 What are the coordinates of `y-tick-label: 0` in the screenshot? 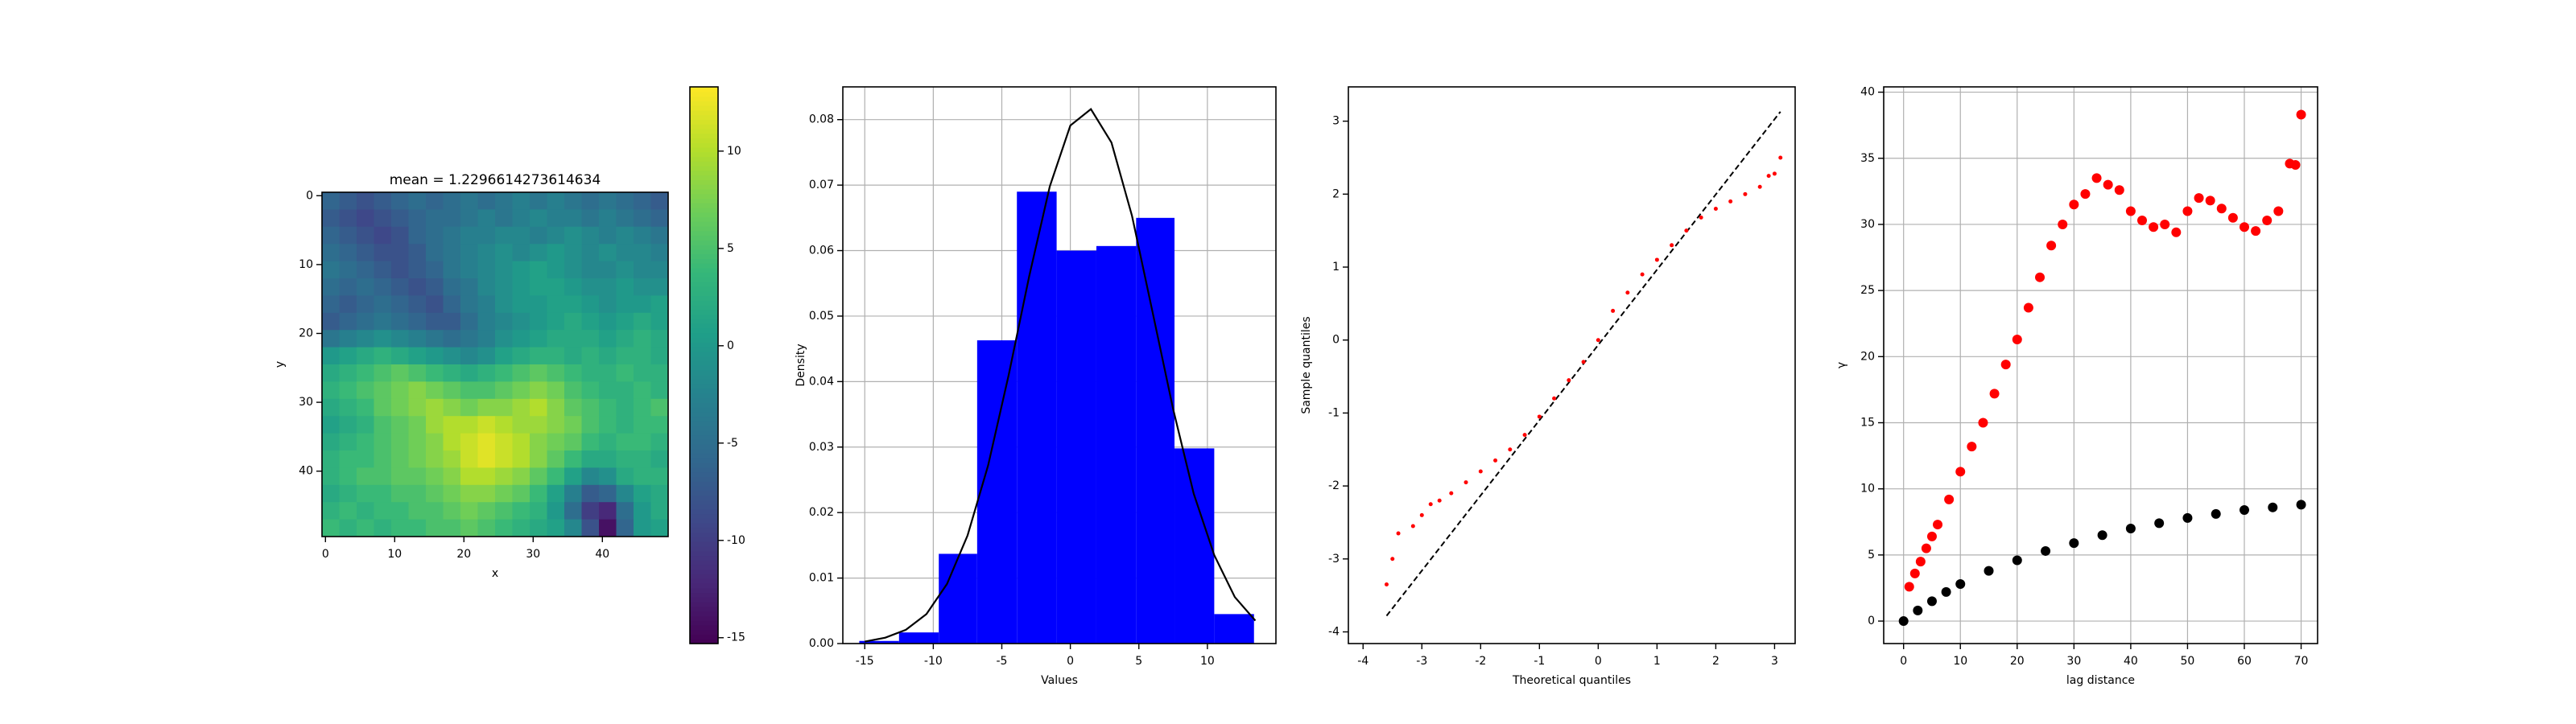 It's located at (1871, 621).